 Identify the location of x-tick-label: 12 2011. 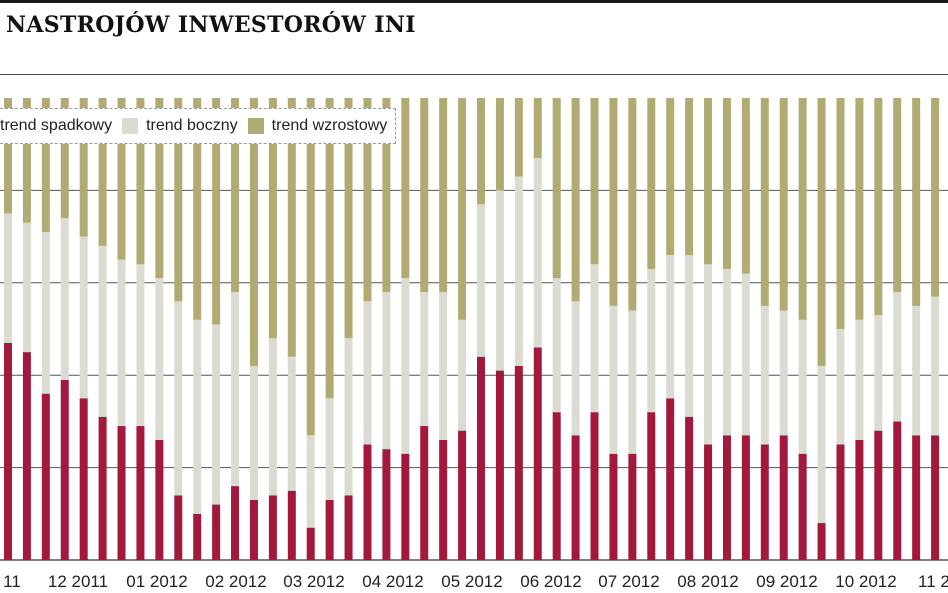
(78, 581).